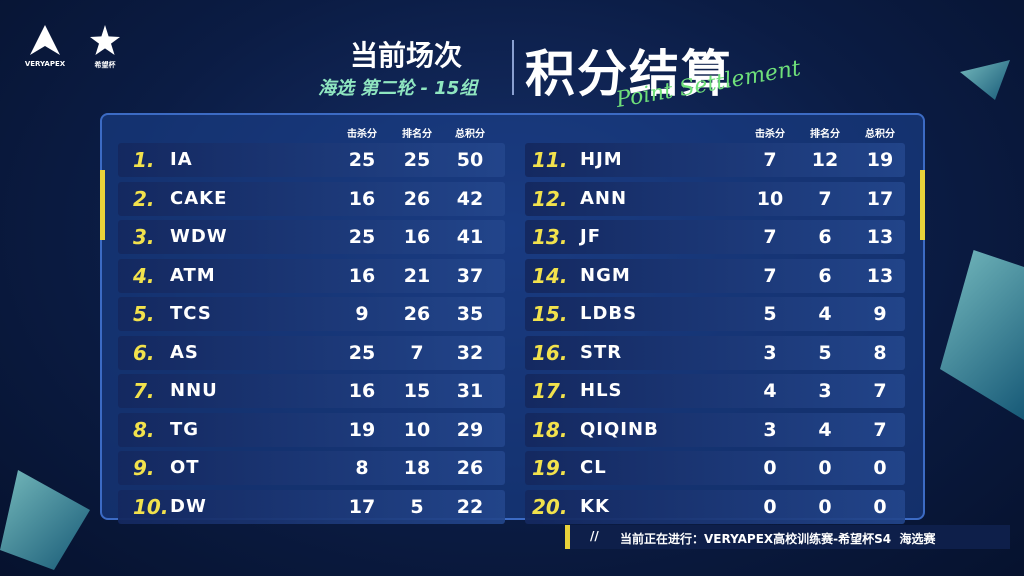 The image size is (1024, 576). What do you see at coordinates (770, 314) in the screenshot?
I see `score-kills: 5` at bounding box center [770, 314].